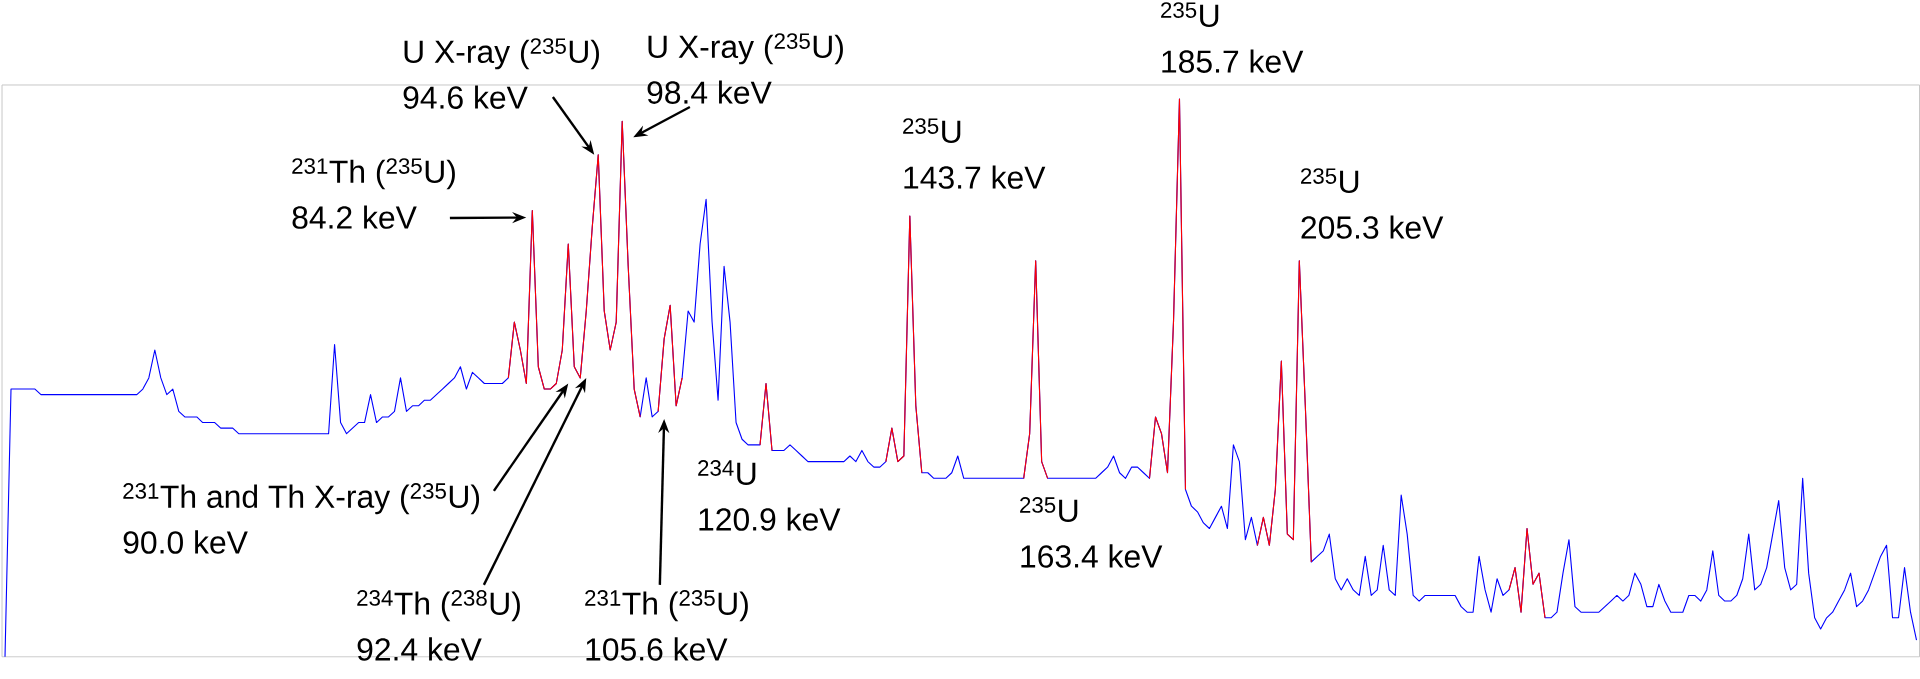  Describe the element at coordinates (975, 177) in the screenshot. I see `annotation: 143.7 keV` at that location.